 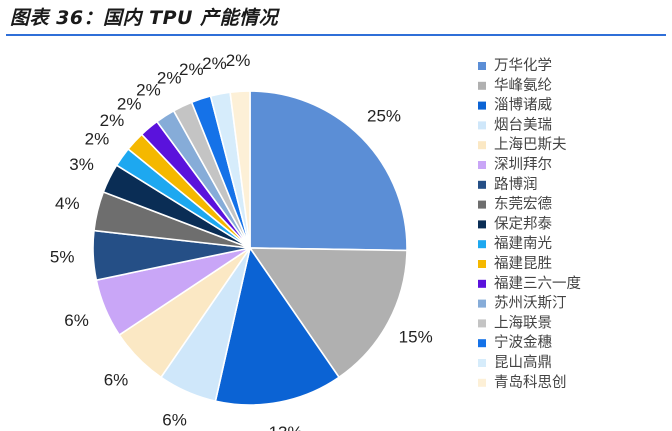 What do you see at coordinates (416, 336) in the screenshot?
I see `slice-percent-label: 15%` at bounding box center [416, 336].